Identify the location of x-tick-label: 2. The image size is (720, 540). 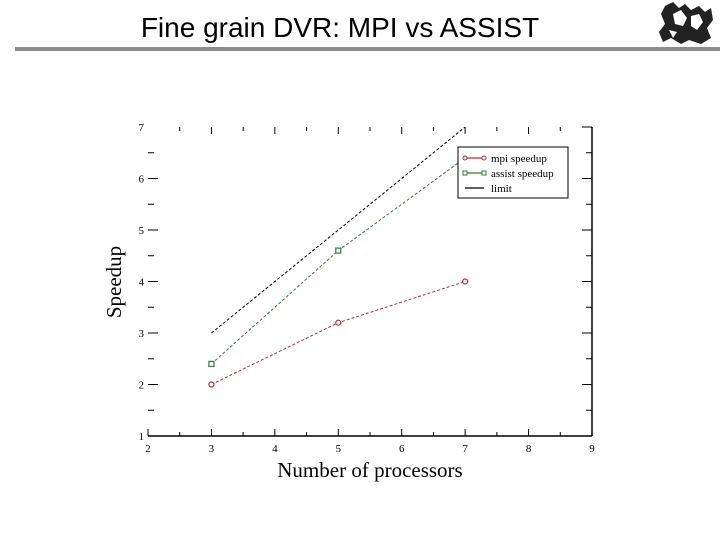
(148, 449).